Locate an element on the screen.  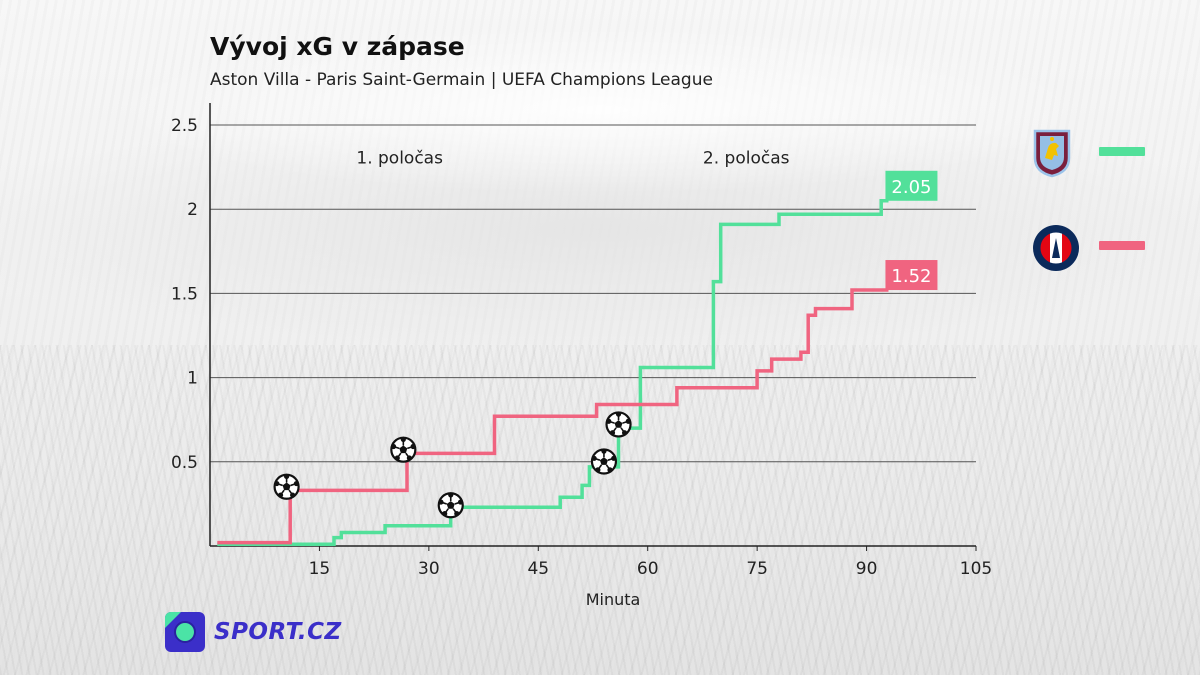
brand-name: SPORT.CZ is located at coordinates (278, 632).